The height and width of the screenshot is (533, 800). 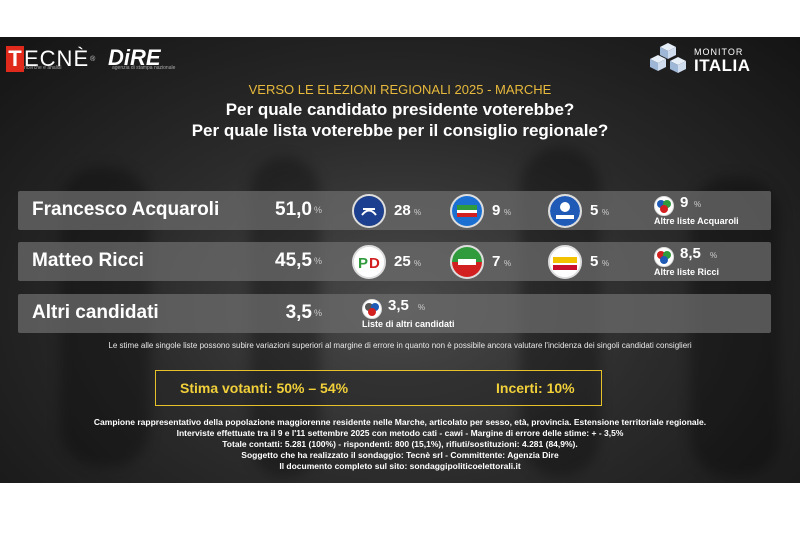 I want to click on svg-text: D, so click(x=374, y=263).